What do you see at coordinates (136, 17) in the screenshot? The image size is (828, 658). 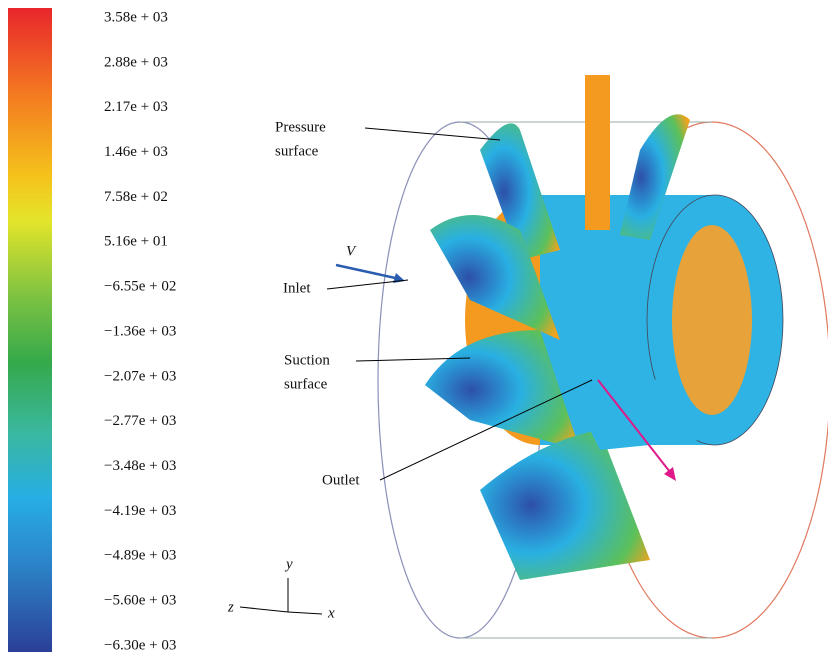 I see `colorbar-label: 3.58e + 03` at bounding box center [136, 17].